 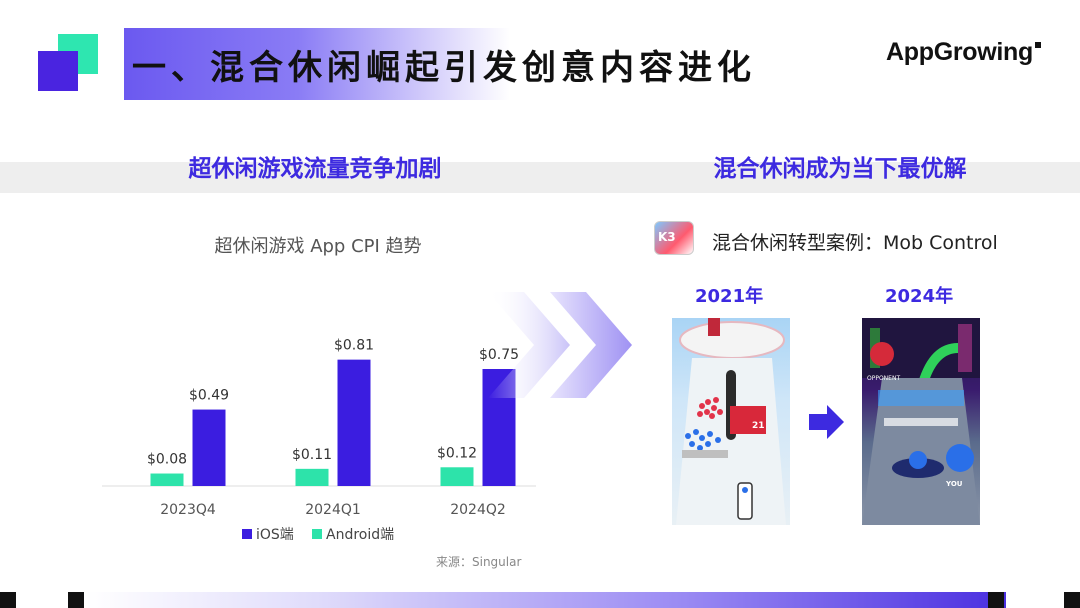 I want to click on data-label: $0.11, so click(x=312, y=455).